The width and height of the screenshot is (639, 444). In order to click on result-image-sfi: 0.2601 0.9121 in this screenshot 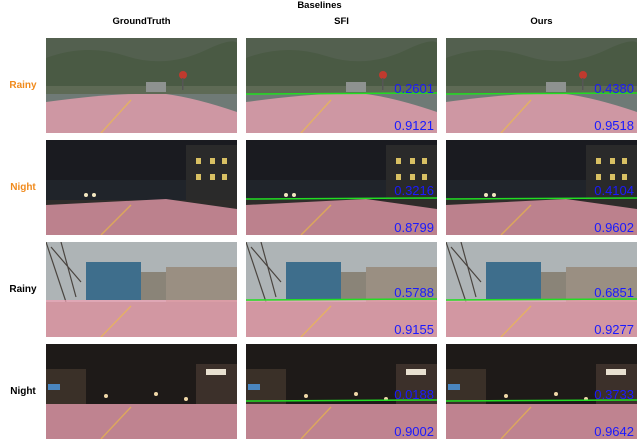, I will do `click(341, 85)`.